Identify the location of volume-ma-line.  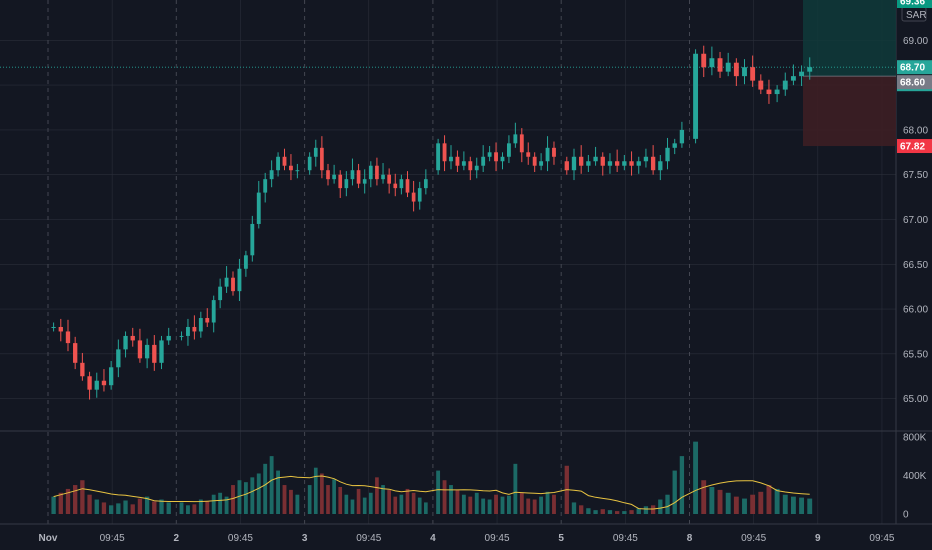
(431, 492).